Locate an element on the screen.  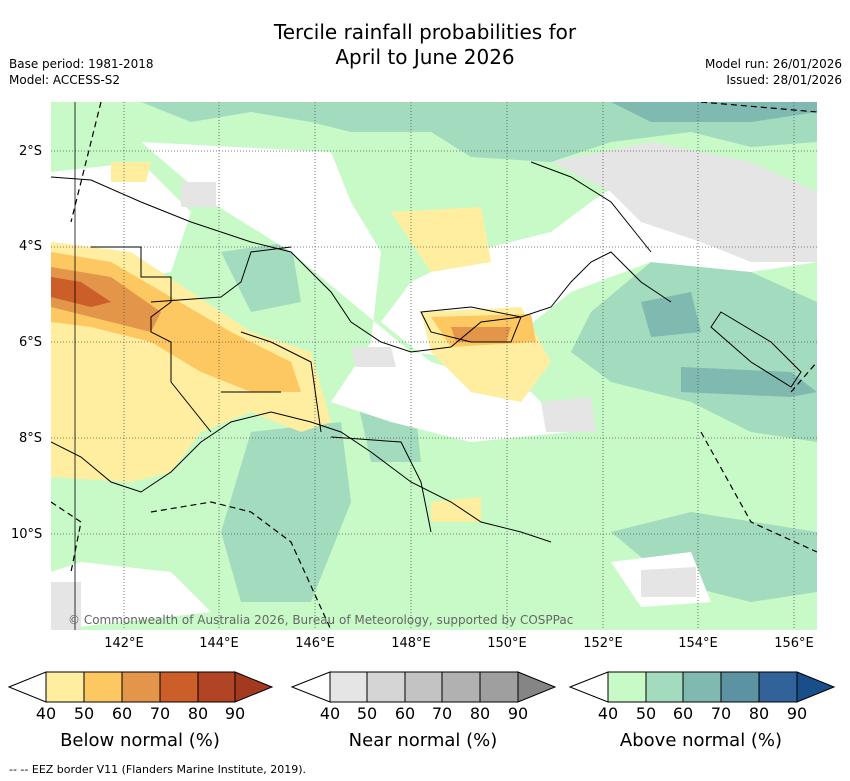
below-40-patch-north is located at coordinates (441, 239).